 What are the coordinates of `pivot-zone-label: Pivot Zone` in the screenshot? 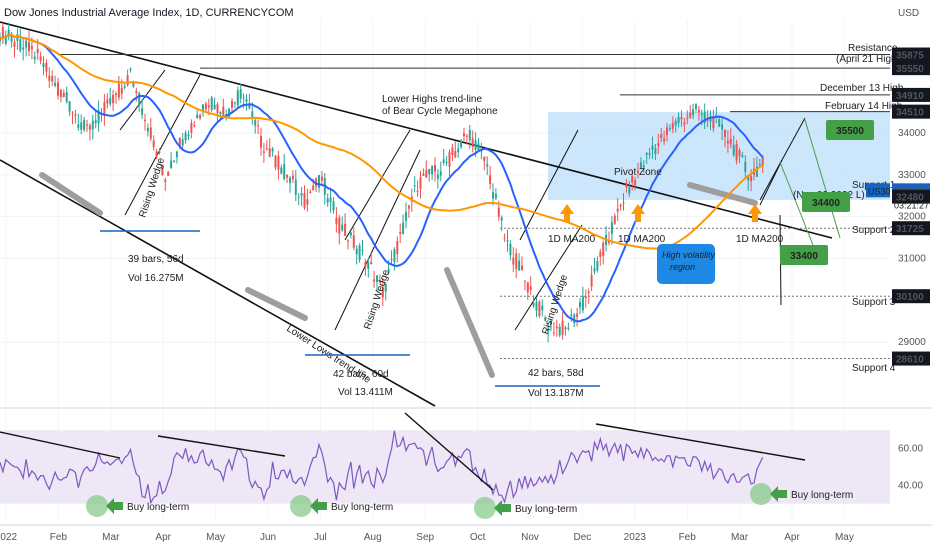 It's located at (638, 172).